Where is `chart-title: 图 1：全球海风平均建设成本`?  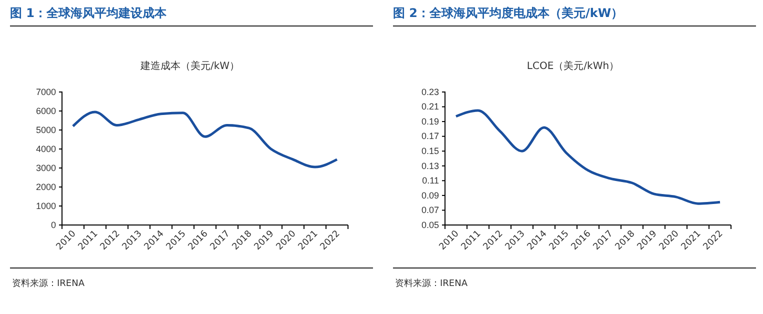
chart-title: 图 1：全球海风平均建设成本 is located at coordinates (89, 13).